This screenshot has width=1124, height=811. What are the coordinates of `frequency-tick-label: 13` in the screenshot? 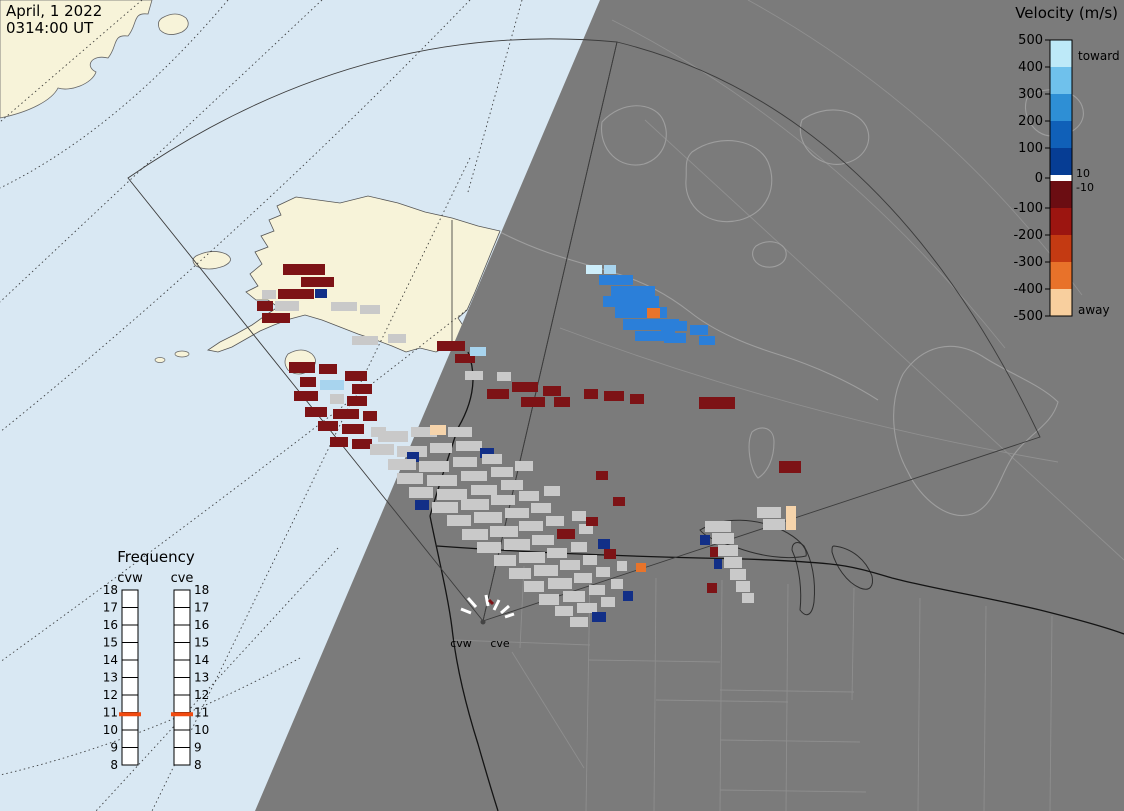 It's located at (201, 678).